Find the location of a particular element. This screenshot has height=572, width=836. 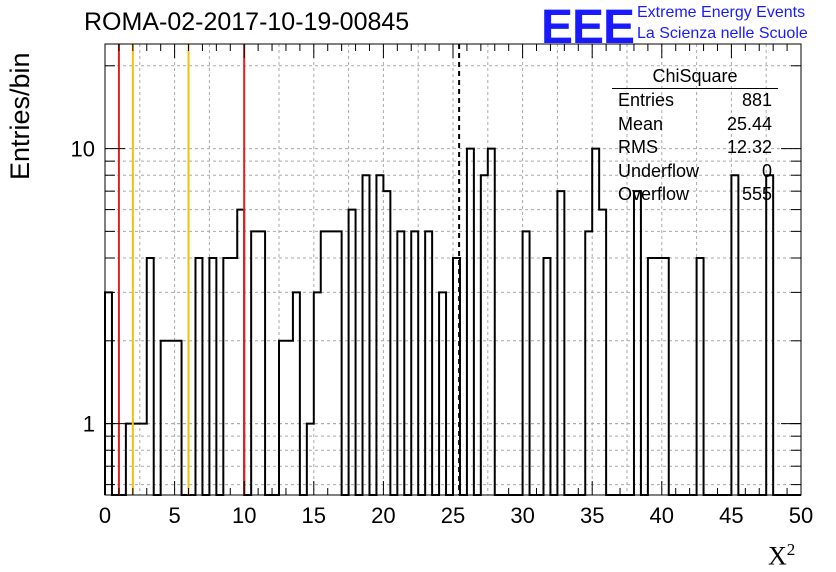

y-axis-label: Entries/bin is located at coordinates (20, 116).